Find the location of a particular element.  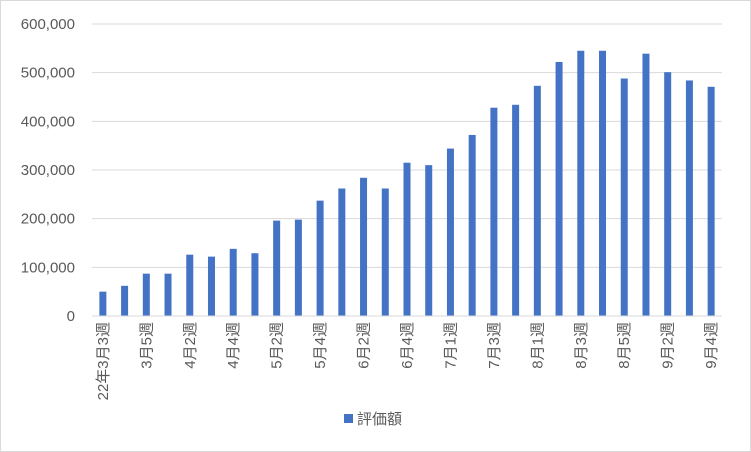

y-tick-label: 300,000 is located at coordinates (48, 170).